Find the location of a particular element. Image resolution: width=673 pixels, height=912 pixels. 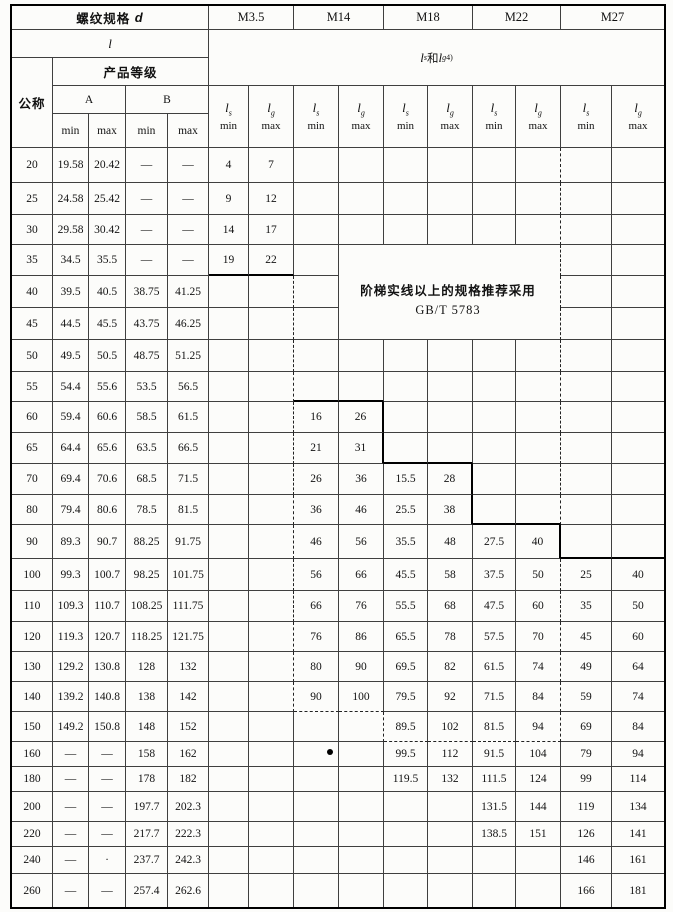

cell-220-col3: 217.7 is located at coordinates (147, 834).